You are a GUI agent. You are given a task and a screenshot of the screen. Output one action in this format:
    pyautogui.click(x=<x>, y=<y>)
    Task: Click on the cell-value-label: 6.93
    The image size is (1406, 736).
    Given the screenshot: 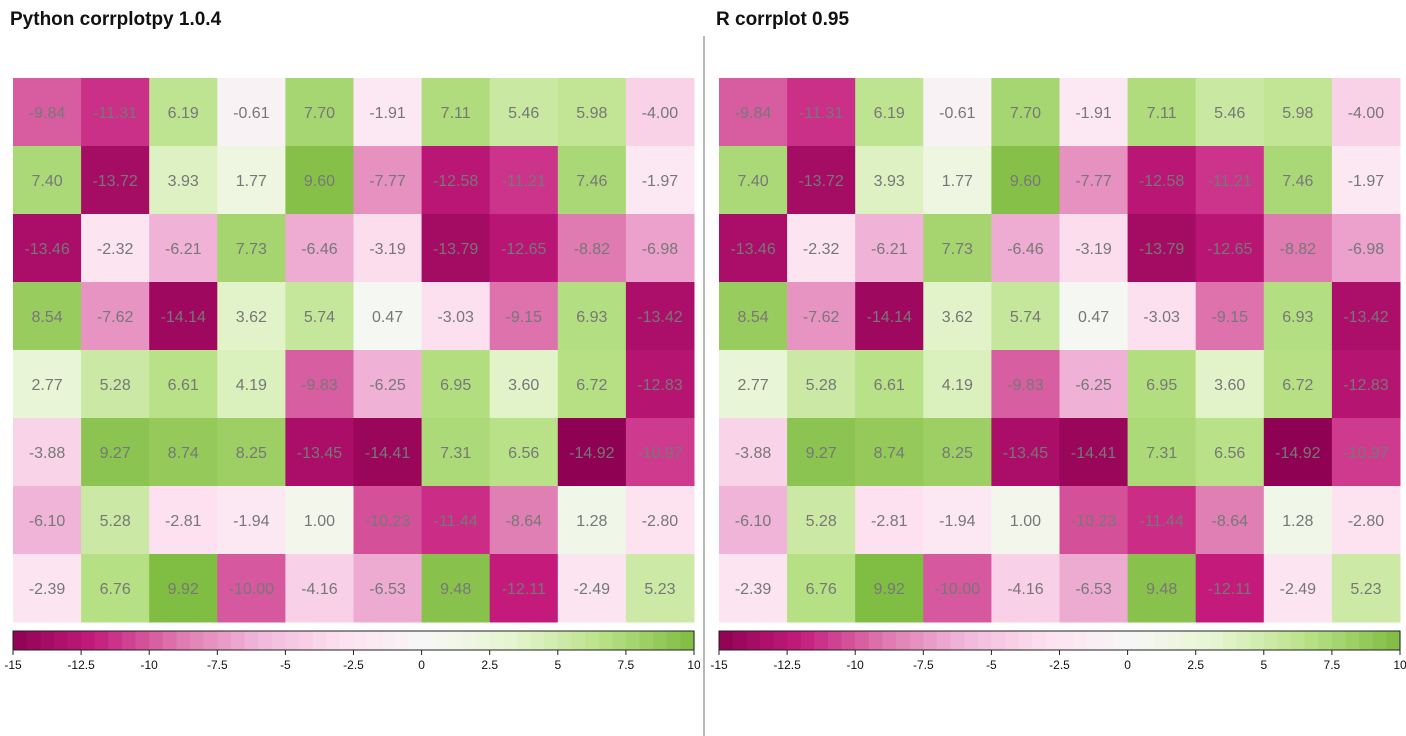 What is the action you would take?
    pyautogui.click(x=591, y=317)
    